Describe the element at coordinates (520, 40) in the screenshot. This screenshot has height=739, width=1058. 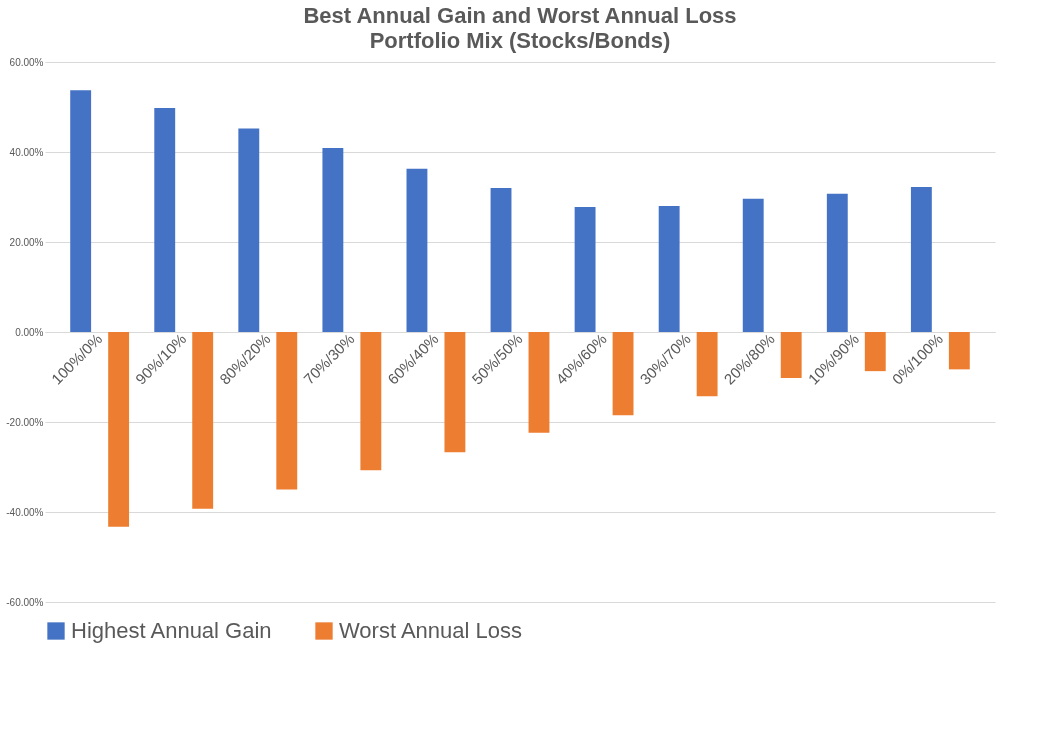
I see `chart-subtitle: Portfolio Mix (Stocks/Bonds)` at that location.